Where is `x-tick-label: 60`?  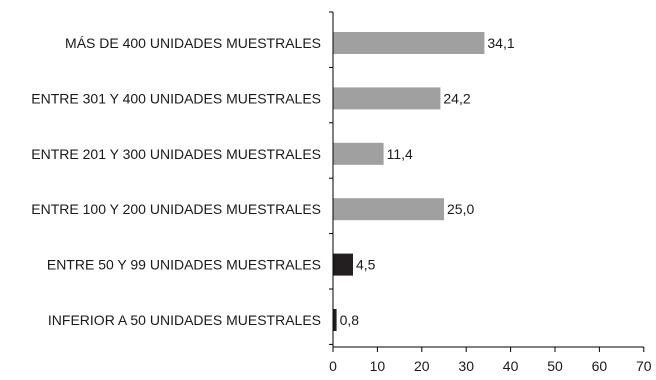
x-tick-label: 60 is located at coordinates (600, 366).